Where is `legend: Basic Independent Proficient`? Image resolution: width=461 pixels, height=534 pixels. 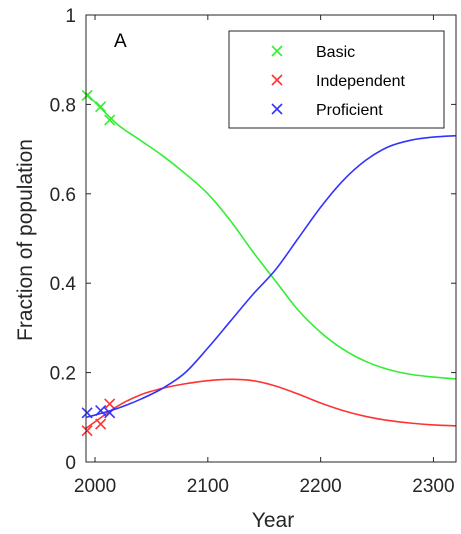 legend: Basic Independent Proficient is located at coordinates (336, 79).